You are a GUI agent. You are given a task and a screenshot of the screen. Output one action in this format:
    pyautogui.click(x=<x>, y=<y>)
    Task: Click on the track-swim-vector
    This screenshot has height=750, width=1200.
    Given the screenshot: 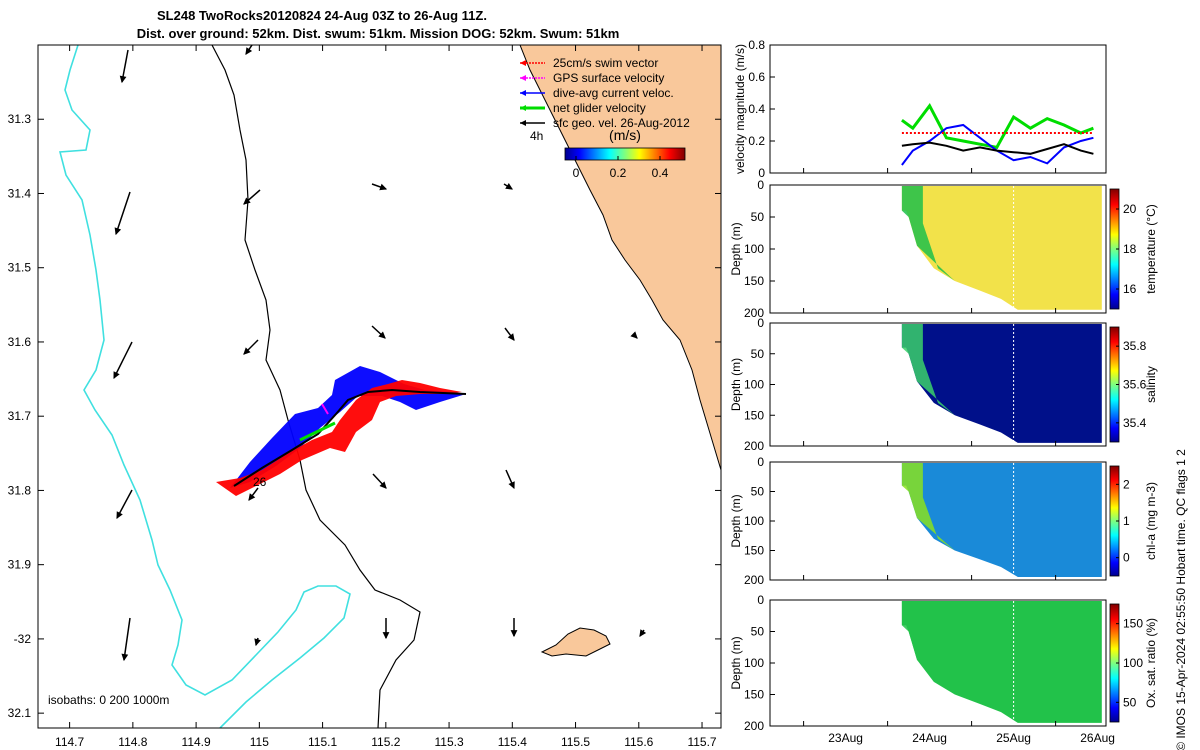 What is the action you would take?
    pyautogui.click(x=339, y=438)
    